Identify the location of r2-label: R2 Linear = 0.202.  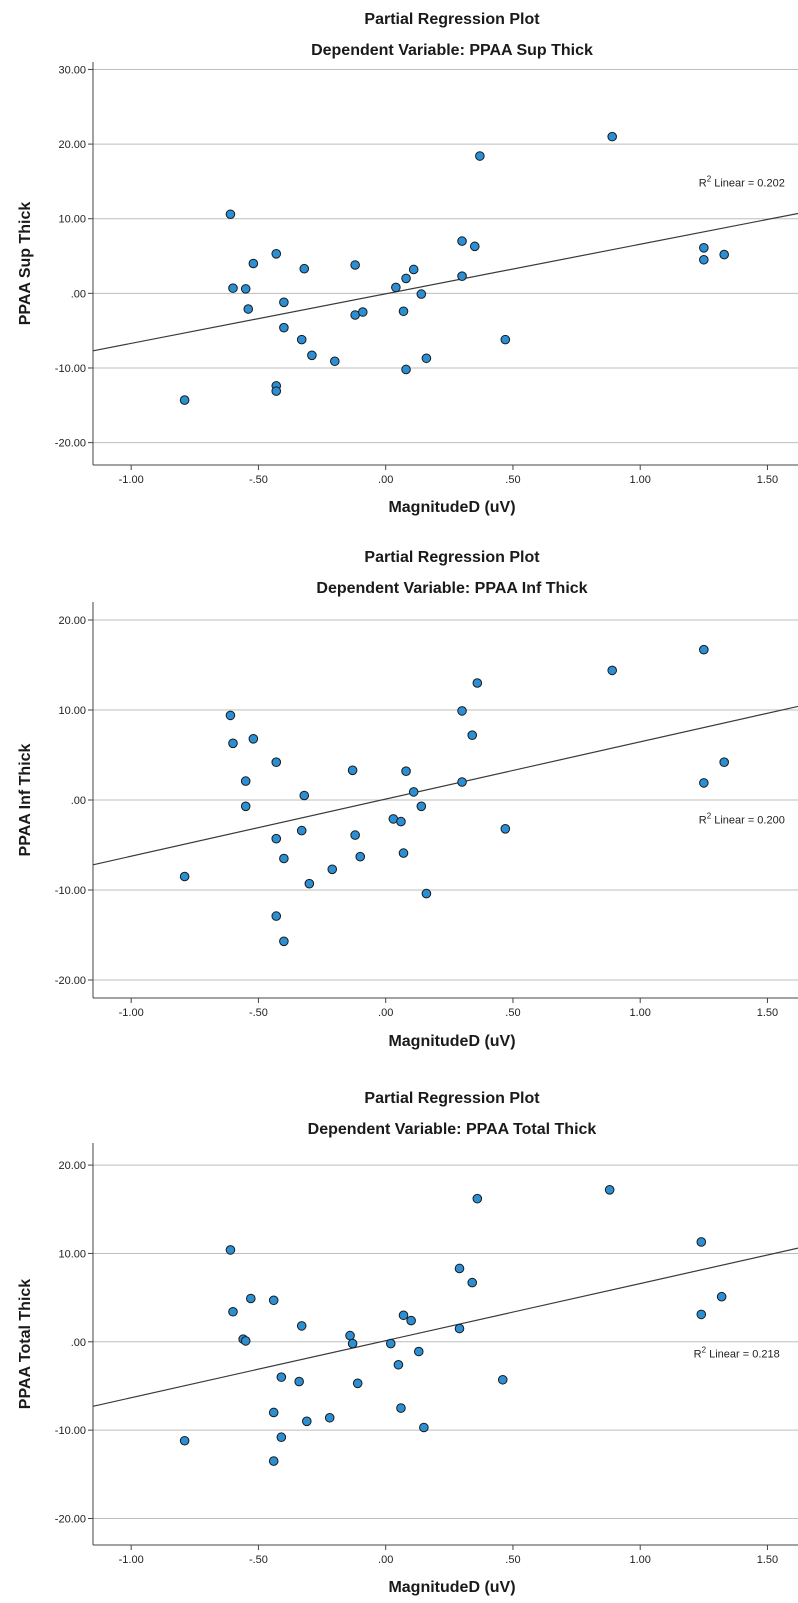
(742, 182).